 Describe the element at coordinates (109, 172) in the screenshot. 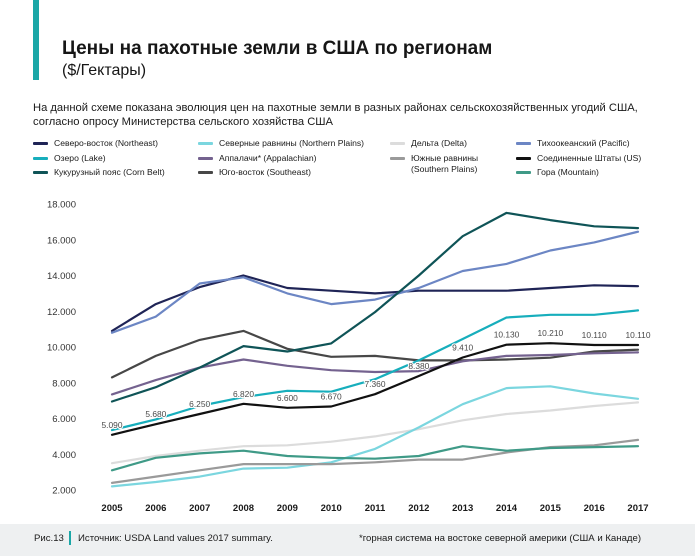

I see `legend-label: Кукурузный пояс (Corn Belt)` at that location.